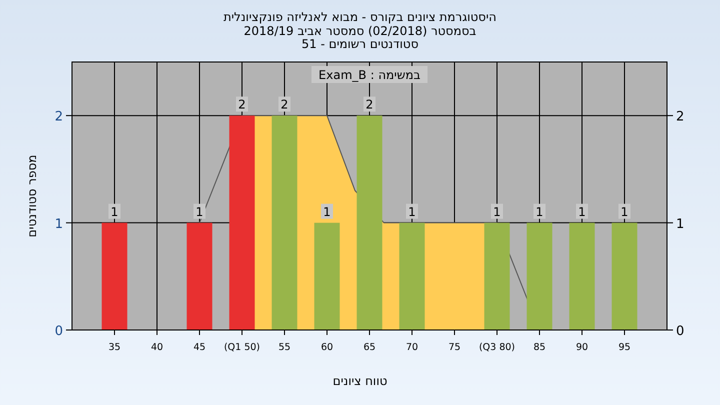  I want to click on x-tick-label: 90, so click(582, 347).